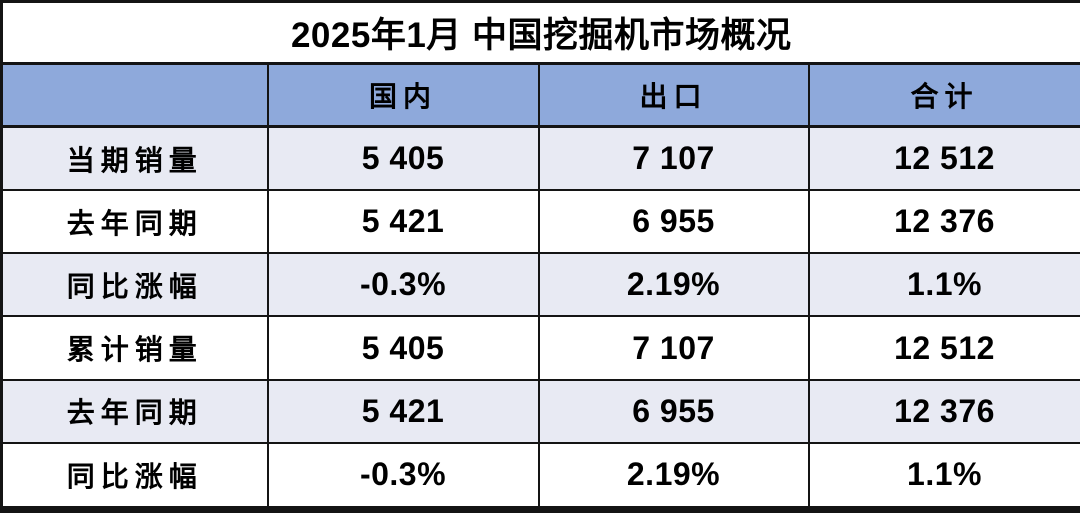  Describe the element at coordinates (673, 95) in the screenshot. I see `header-cell-export: 出口` at that location.